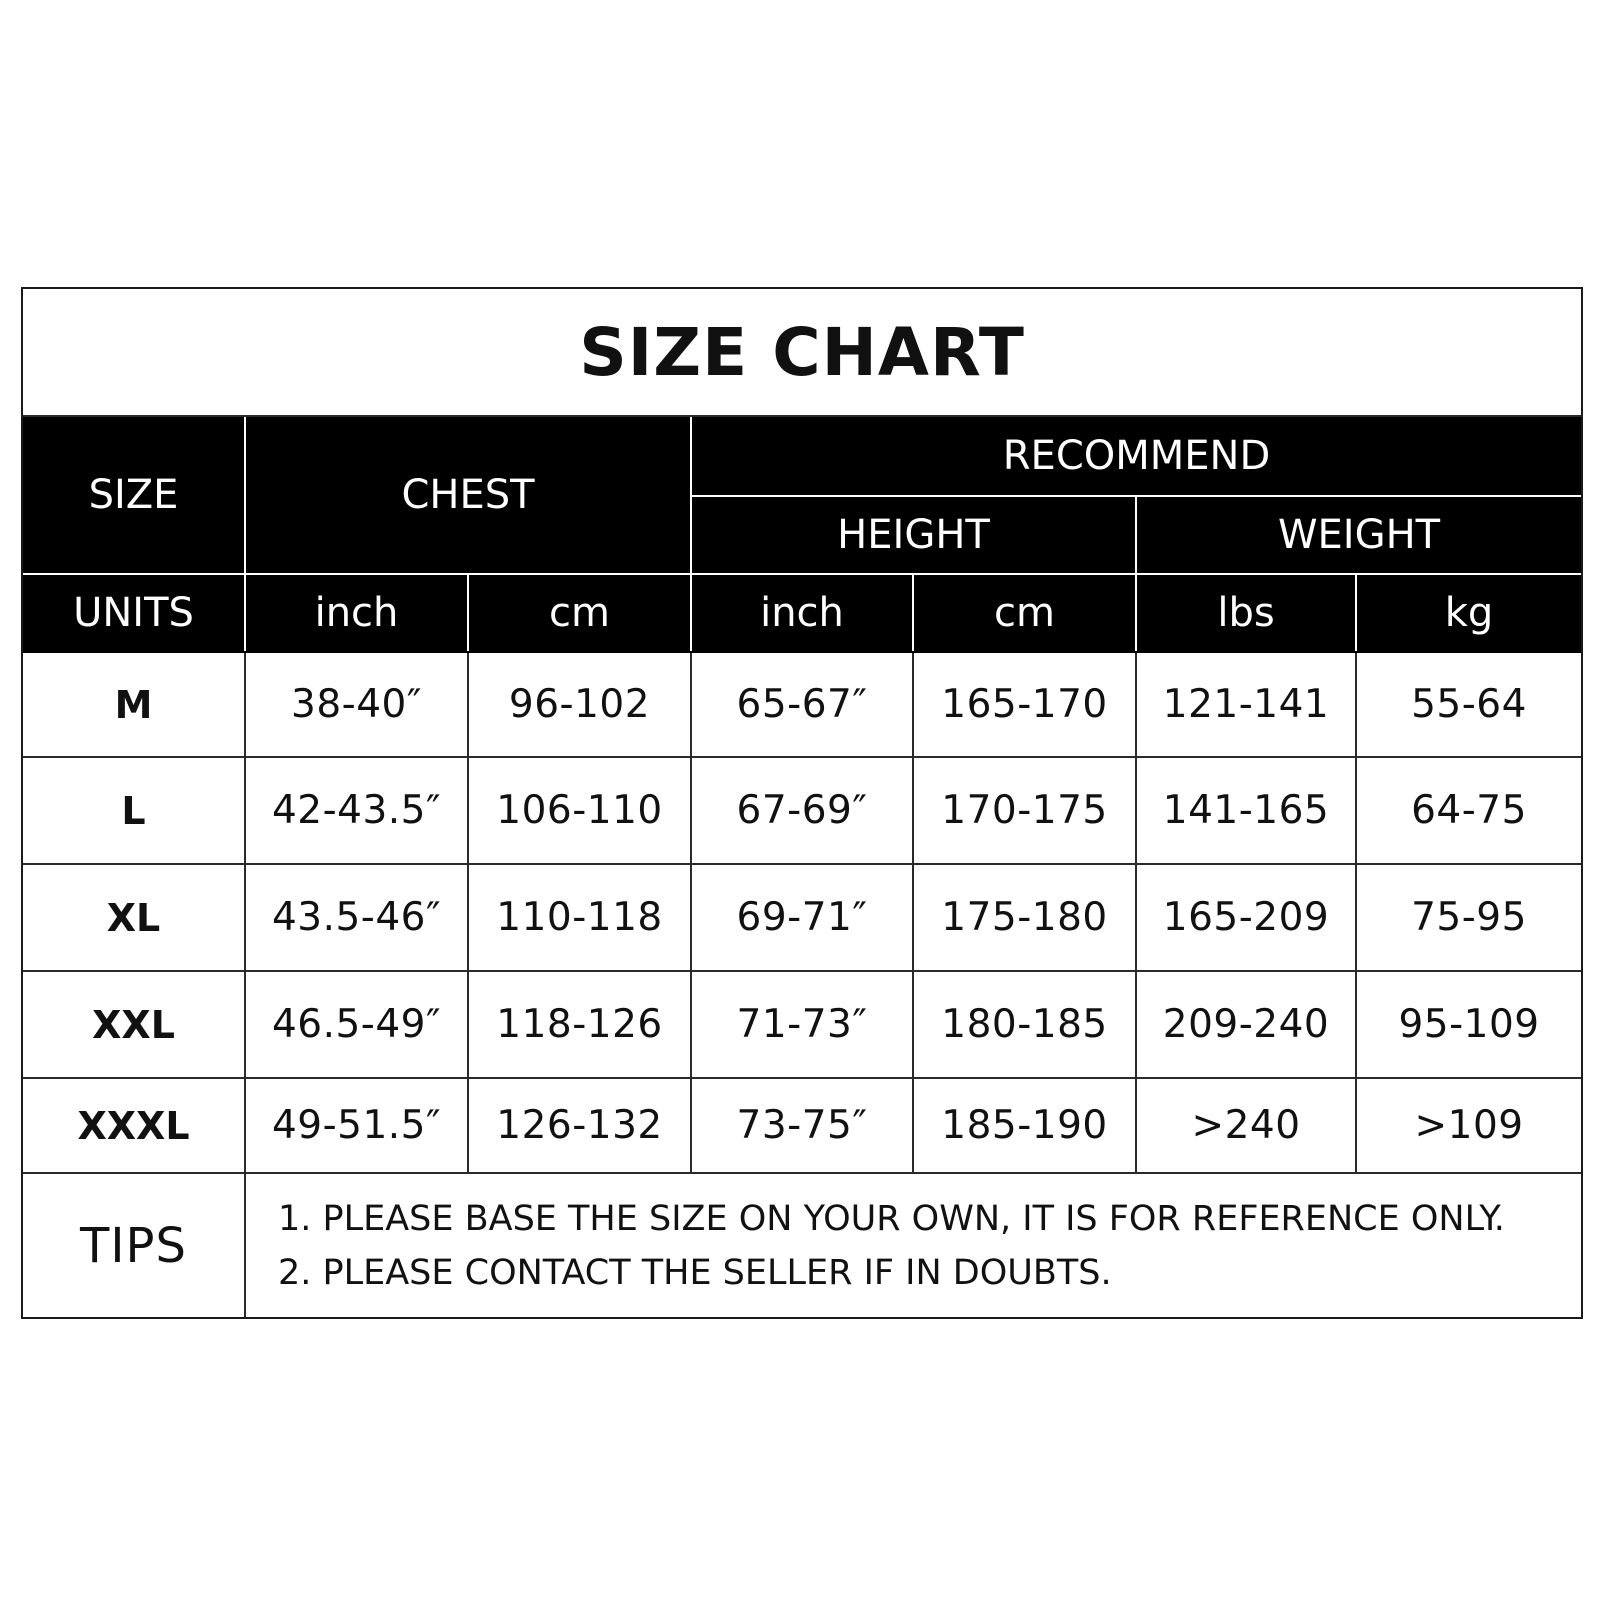 The image size is (1600, 1600). Describe the element at coordinates (134, 917) in the screenshot. I see `size-cell: XL` at that location.